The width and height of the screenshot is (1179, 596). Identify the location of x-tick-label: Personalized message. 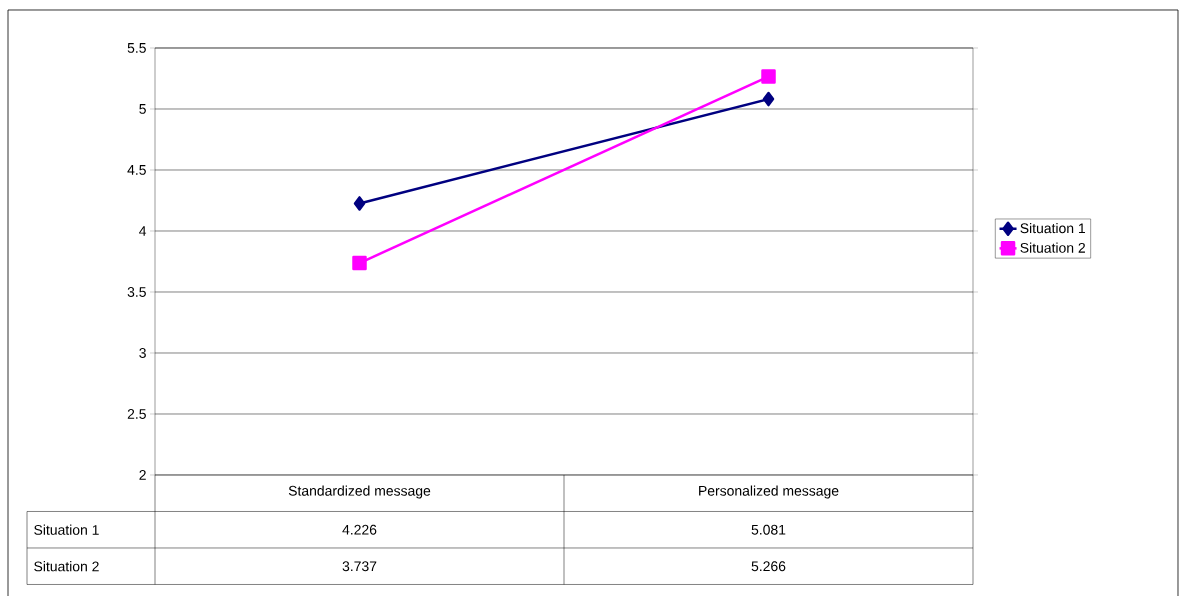
(769, 492).